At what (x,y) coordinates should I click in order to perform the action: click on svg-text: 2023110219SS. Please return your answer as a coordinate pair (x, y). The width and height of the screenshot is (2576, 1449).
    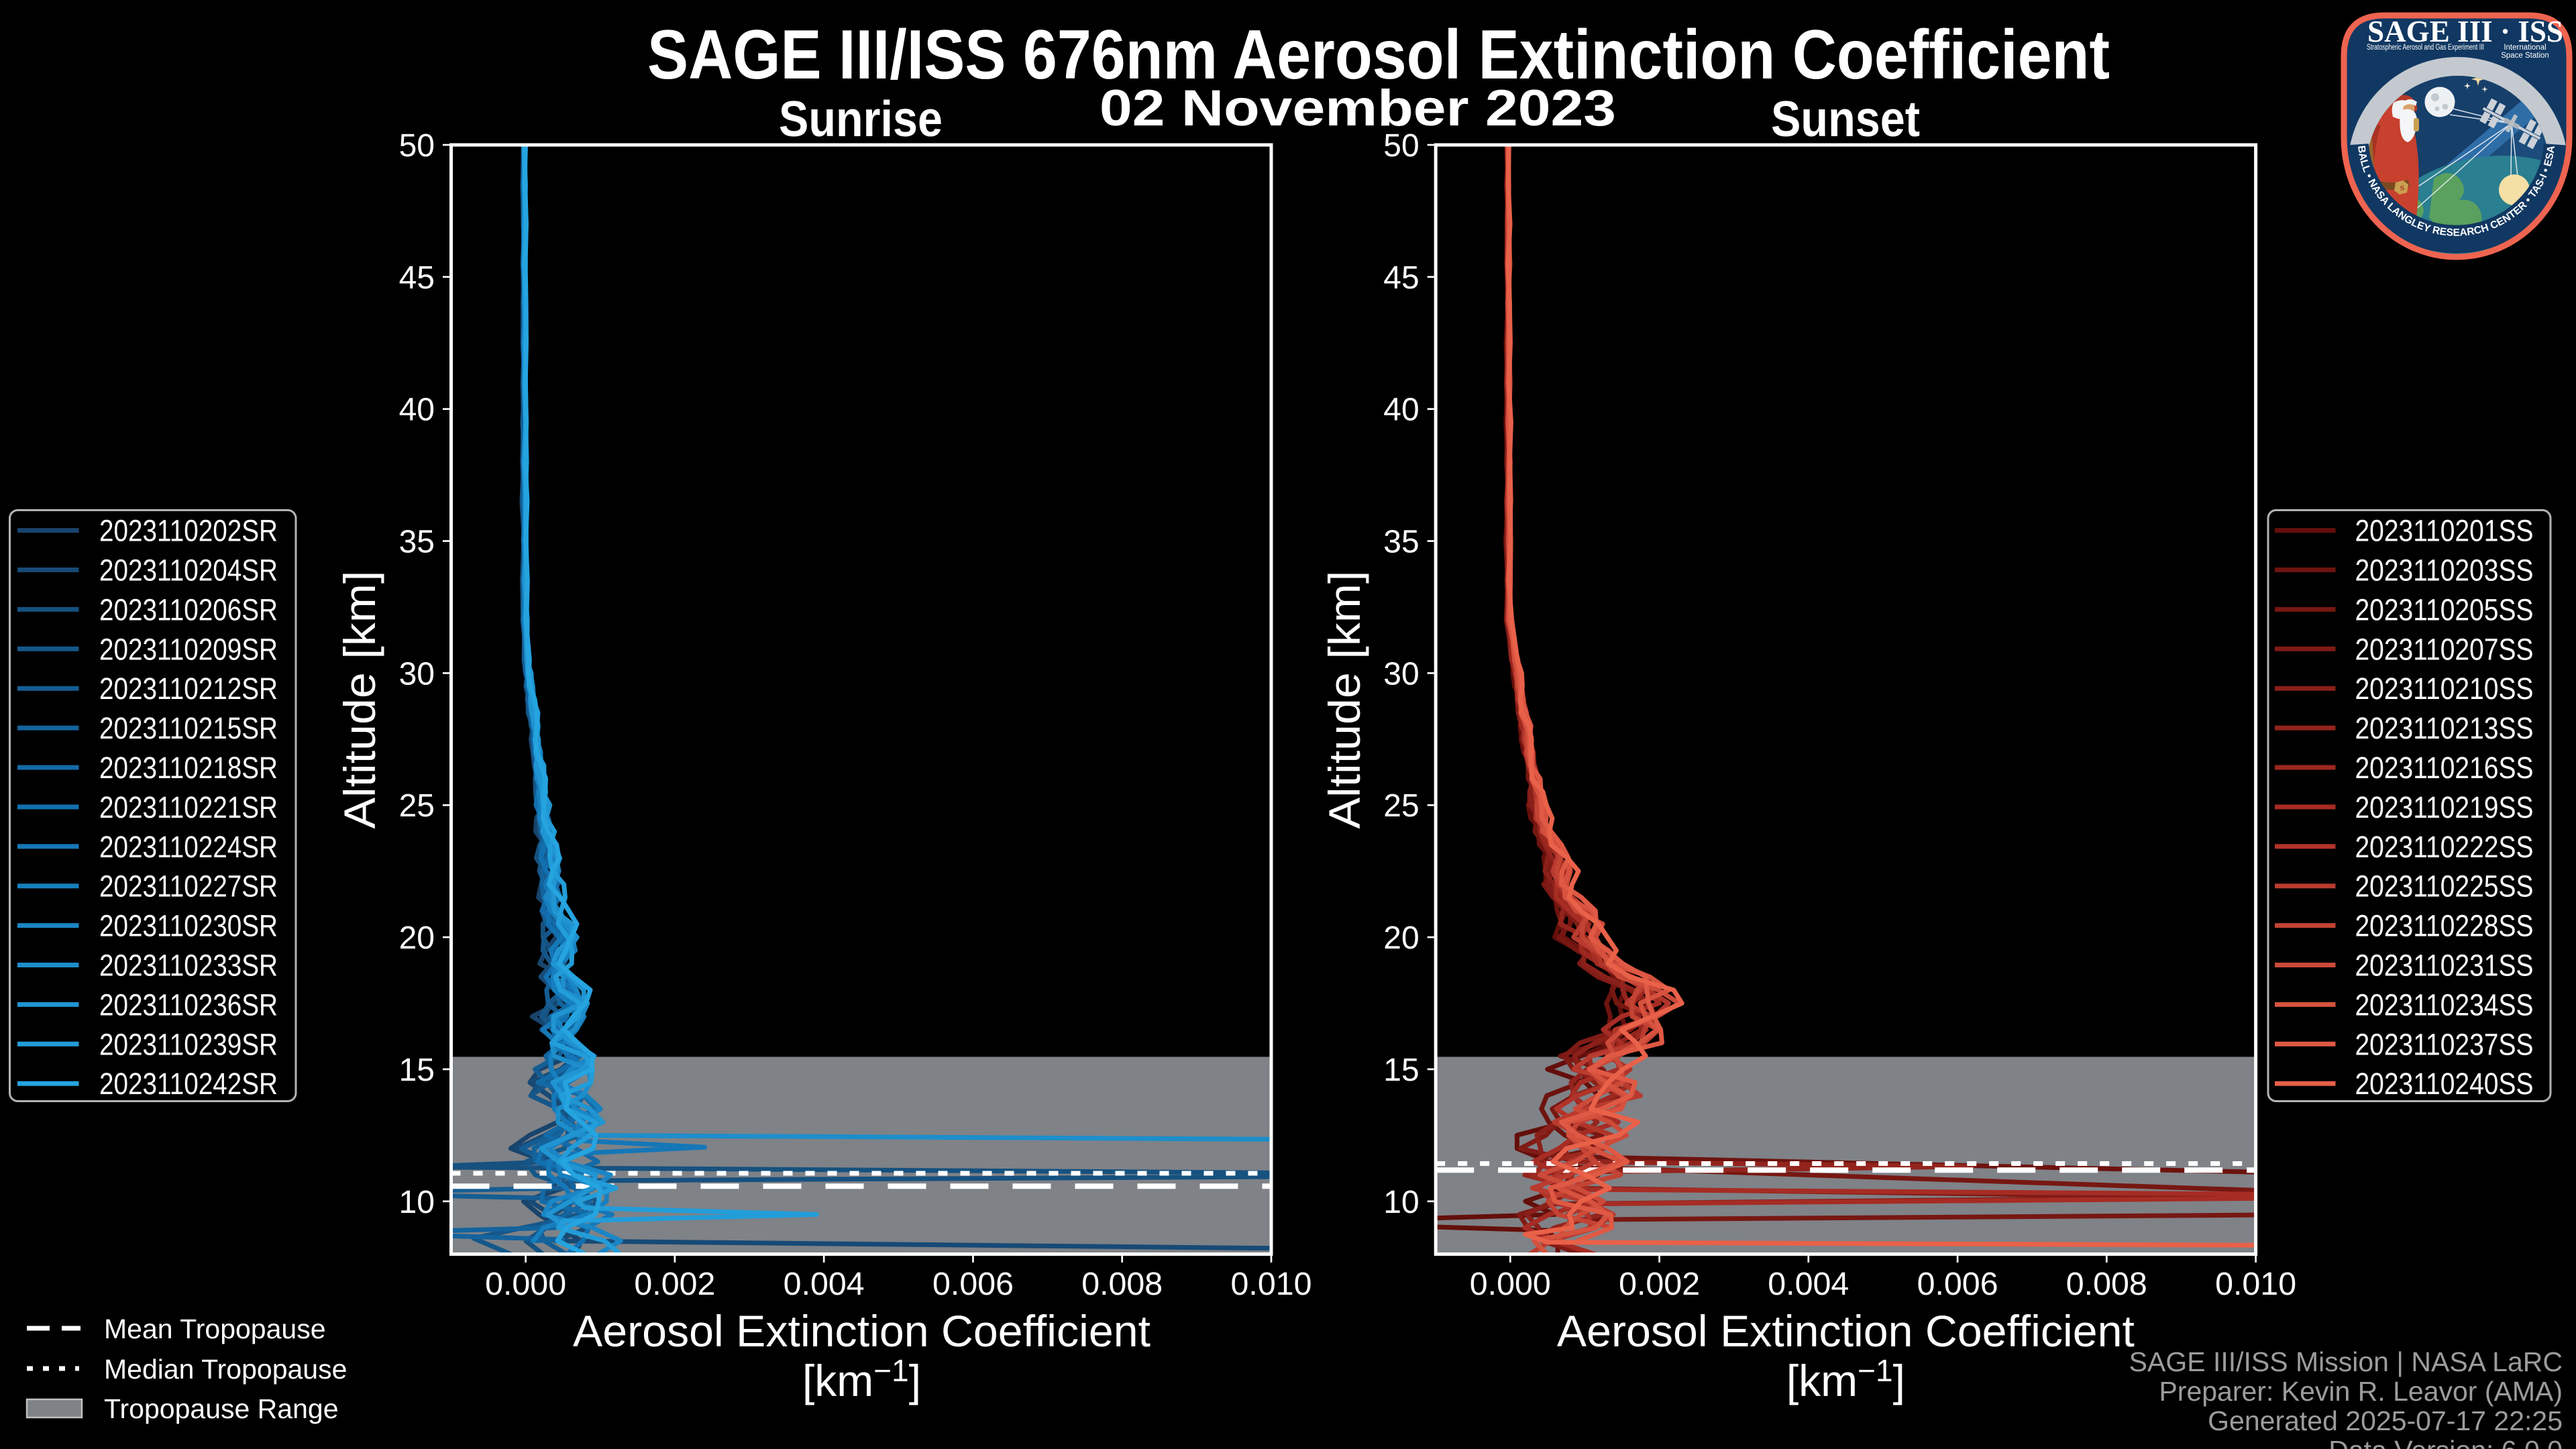
    Looking at the image, I should click on (2444, 807).